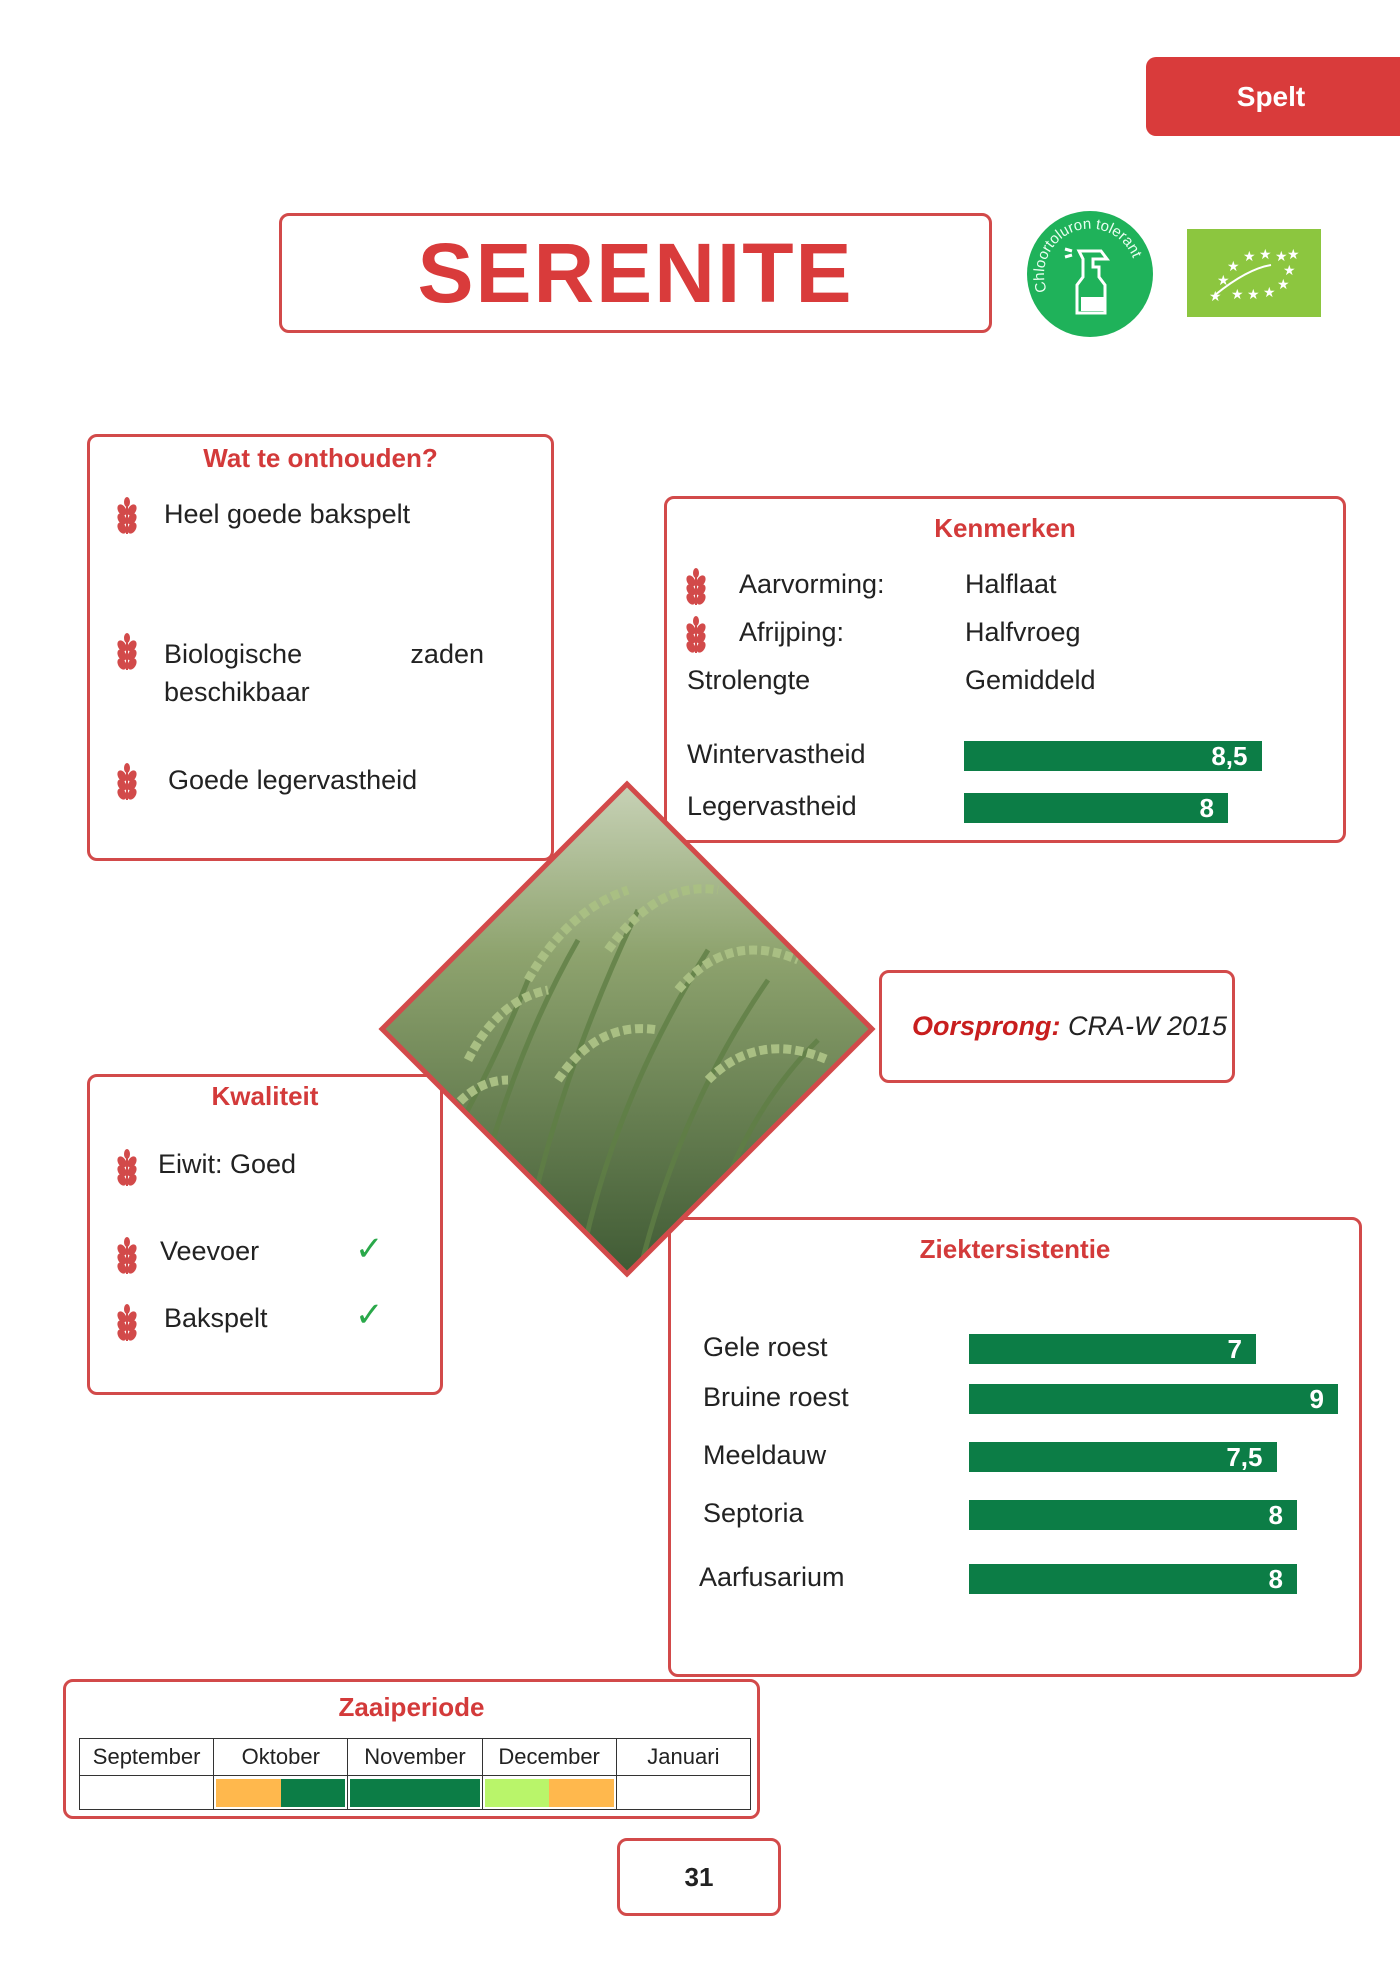 This screenshot has height=1980, width=1400. I want to click on score-bar-wintervastheid: 8,5, so click(1113, 756).